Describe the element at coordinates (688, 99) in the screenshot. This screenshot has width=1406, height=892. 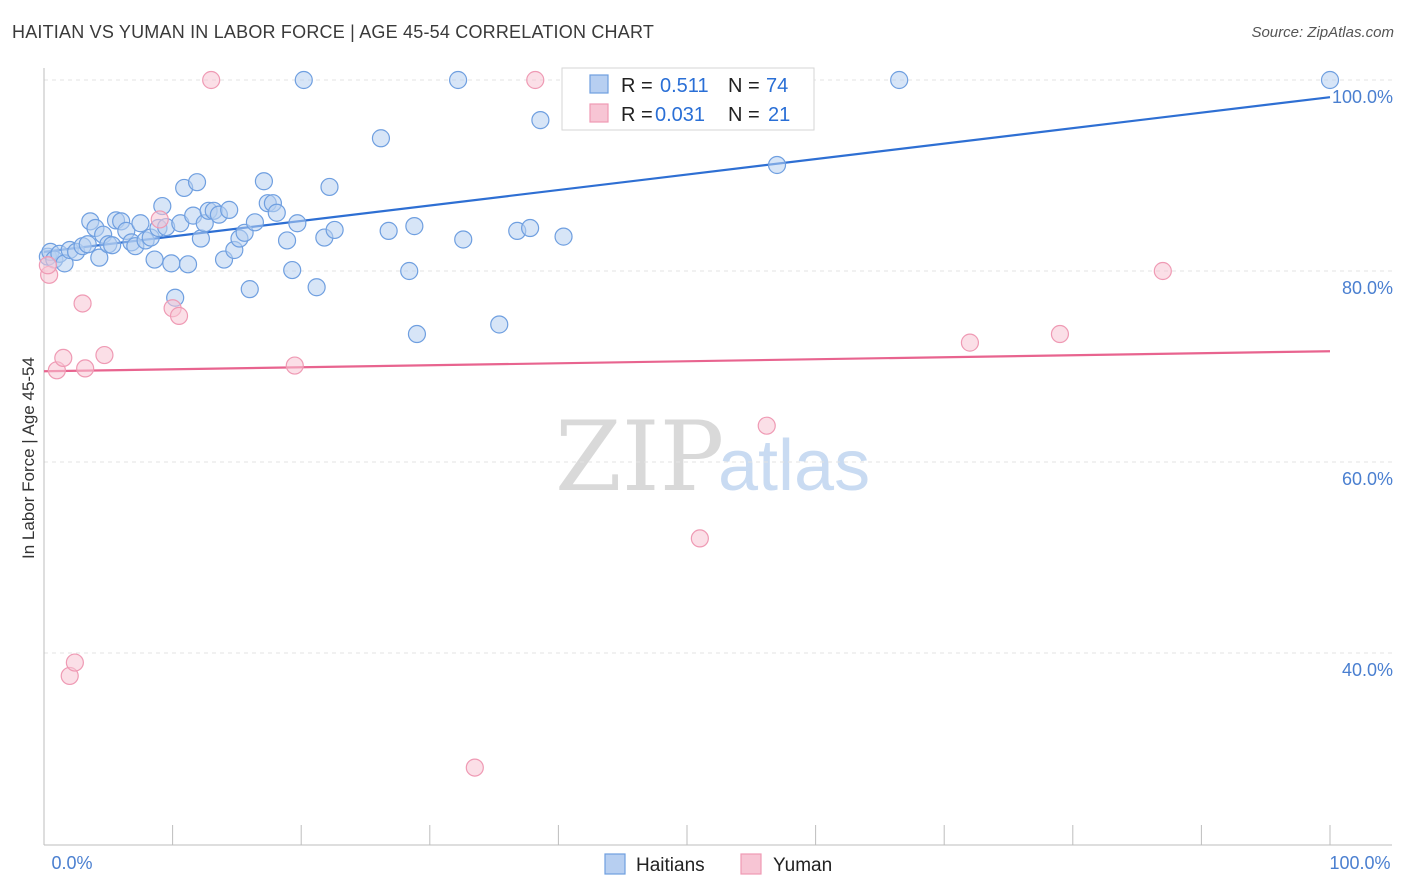
I see `stats-legend: R = 0.511 N = 74 R = 0.031 N = 21` at that location.